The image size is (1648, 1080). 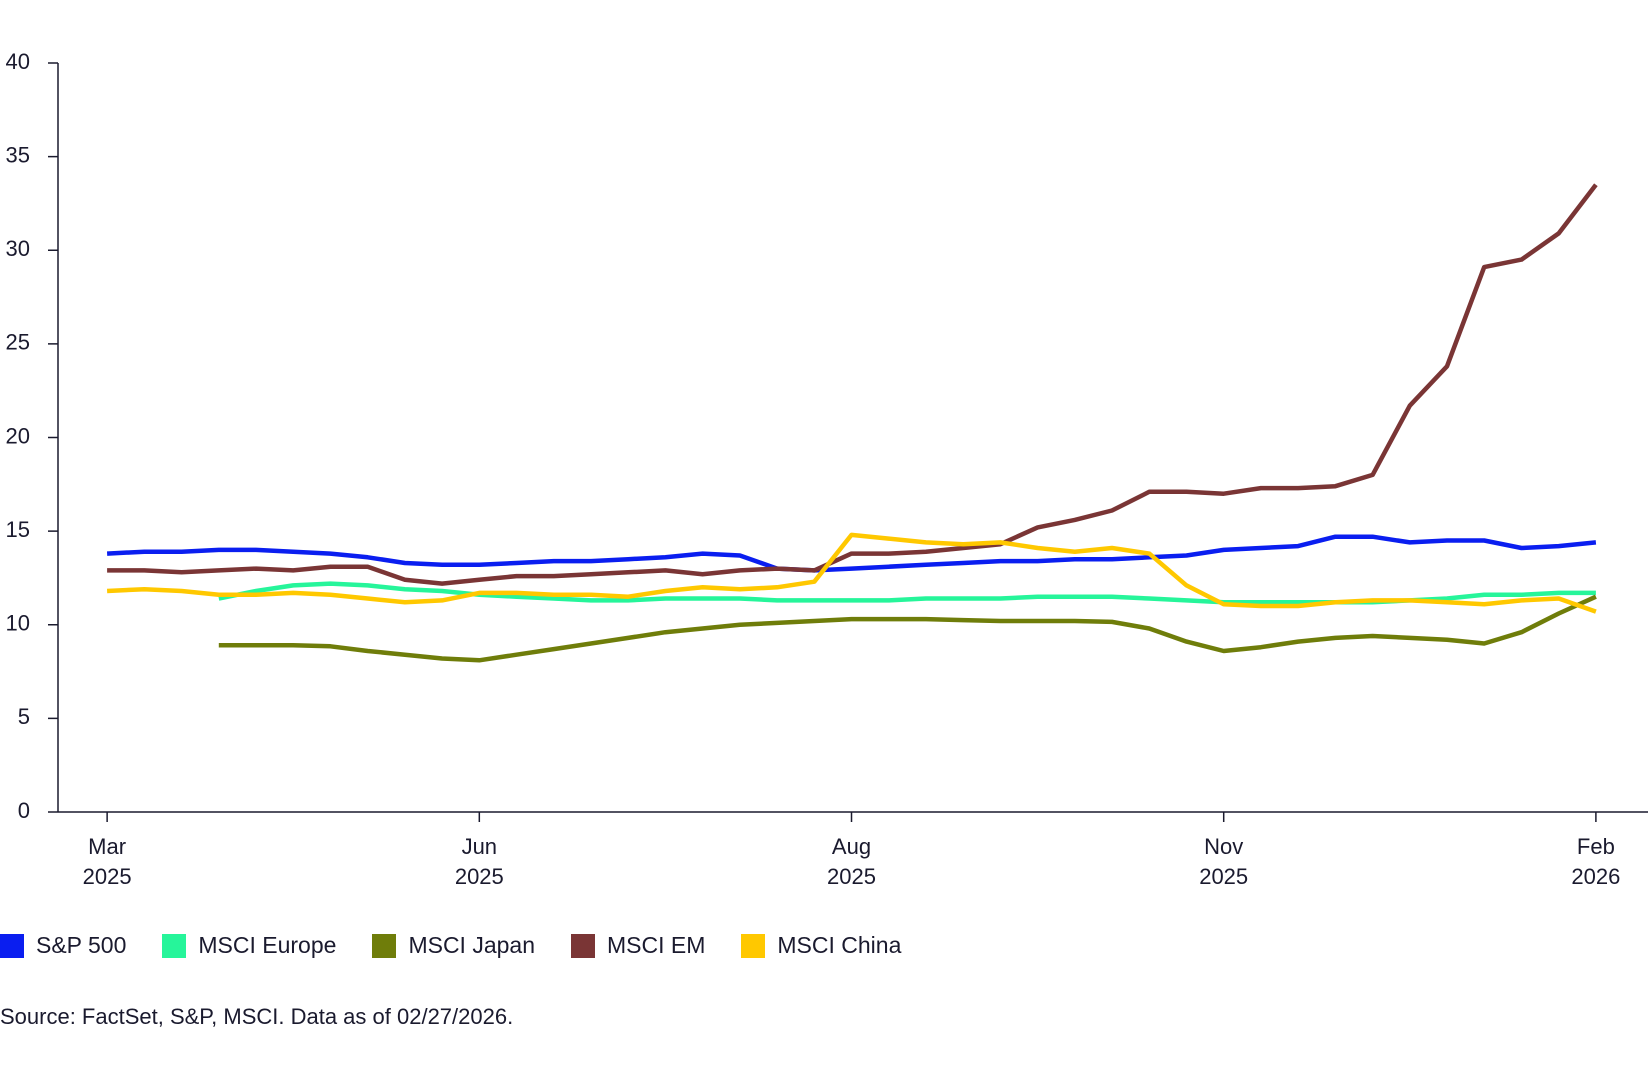 What do you see at coordinates (107, 861) in the screenshot?
I see `x-tick-label: Mar 2025` at bounding box center [107, 861].